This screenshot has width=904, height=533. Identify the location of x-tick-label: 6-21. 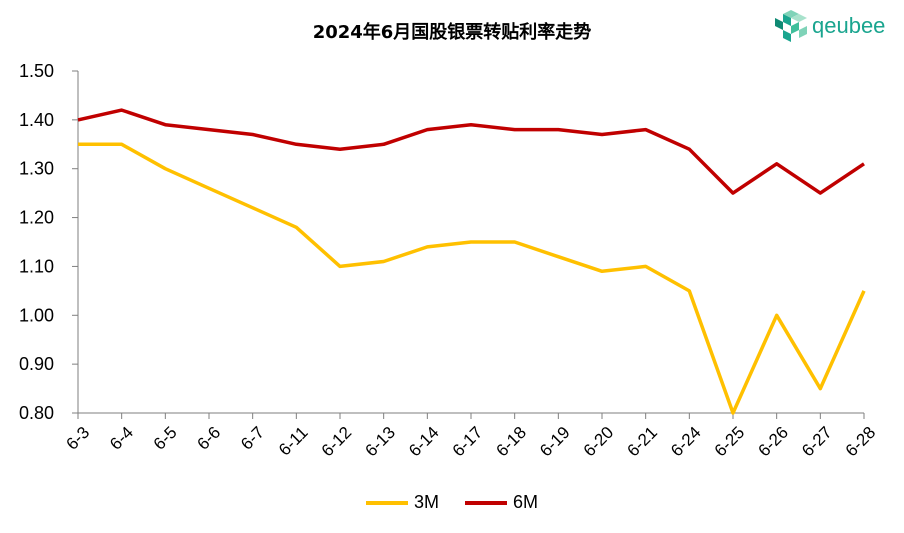
(641, 441).